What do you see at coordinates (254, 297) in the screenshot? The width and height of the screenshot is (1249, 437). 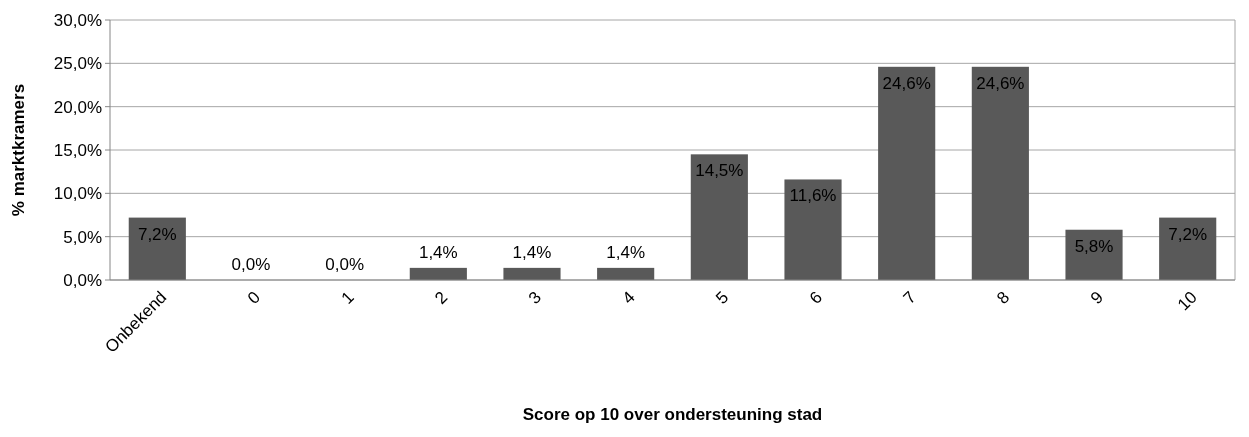 I see `x-tick-label: 0` at bounding box center [254, 297].